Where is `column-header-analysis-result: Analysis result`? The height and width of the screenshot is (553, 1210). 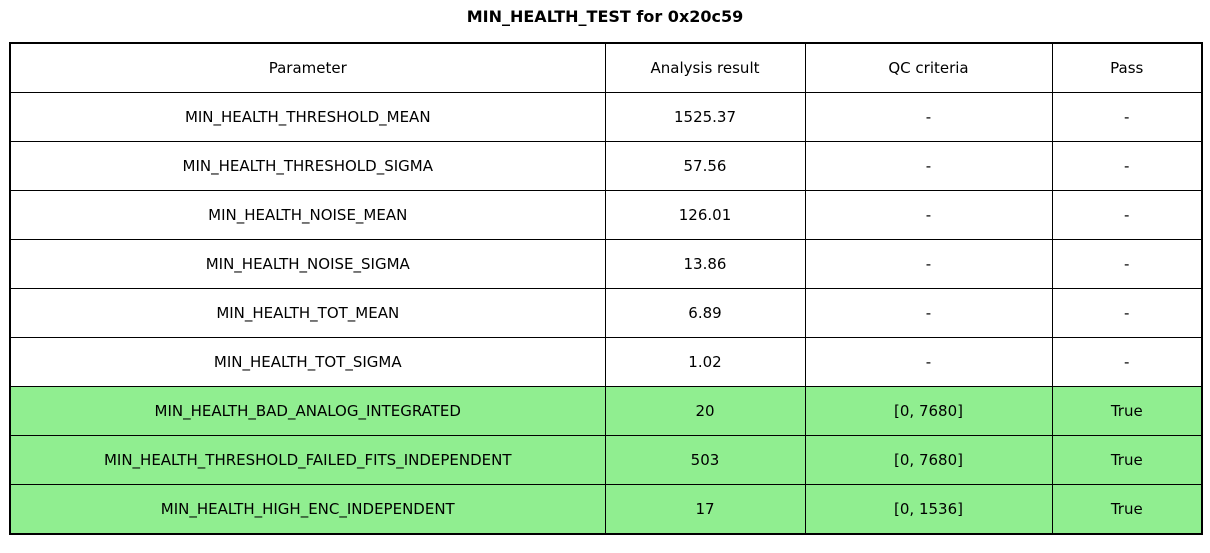 column-header-analysis-result: Analysis result is located at coordinates (705, 67).